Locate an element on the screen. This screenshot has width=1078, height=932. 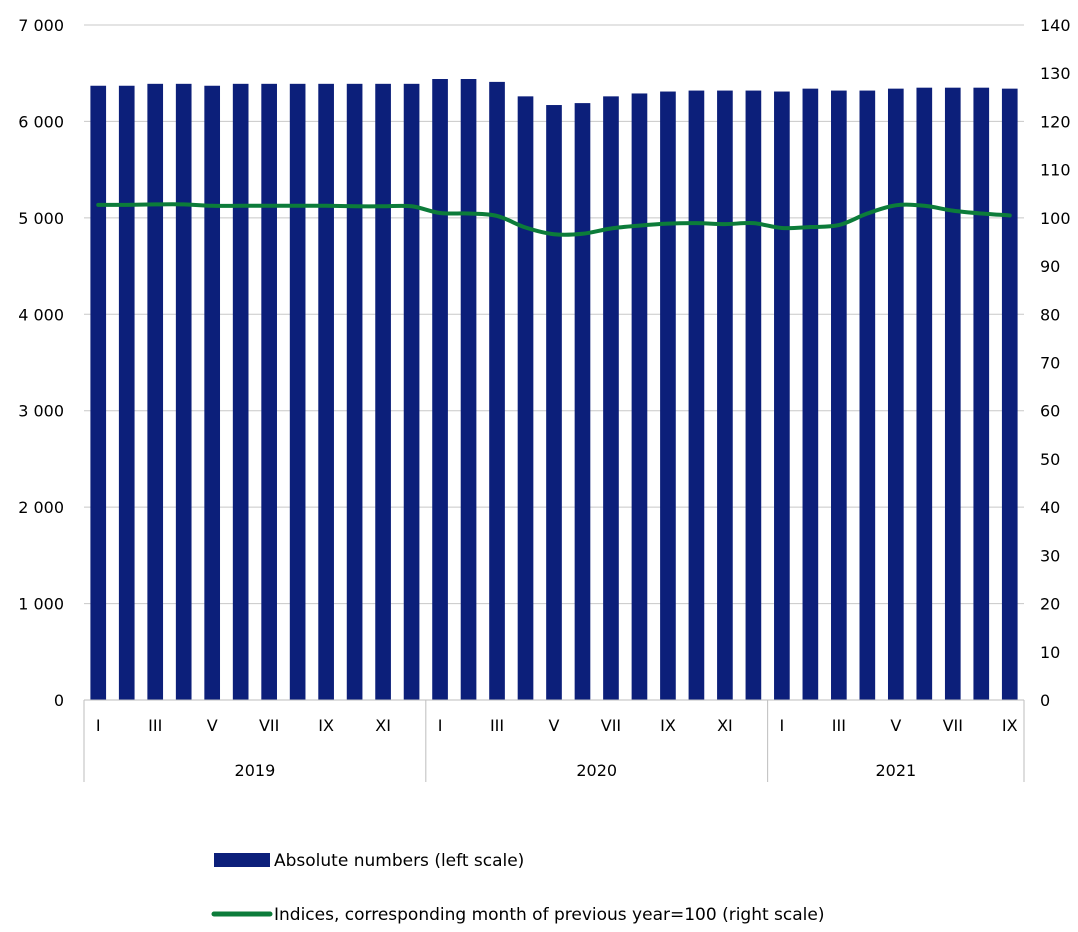
left-tick-label: 5 000 is located at coordinates (41, 218).